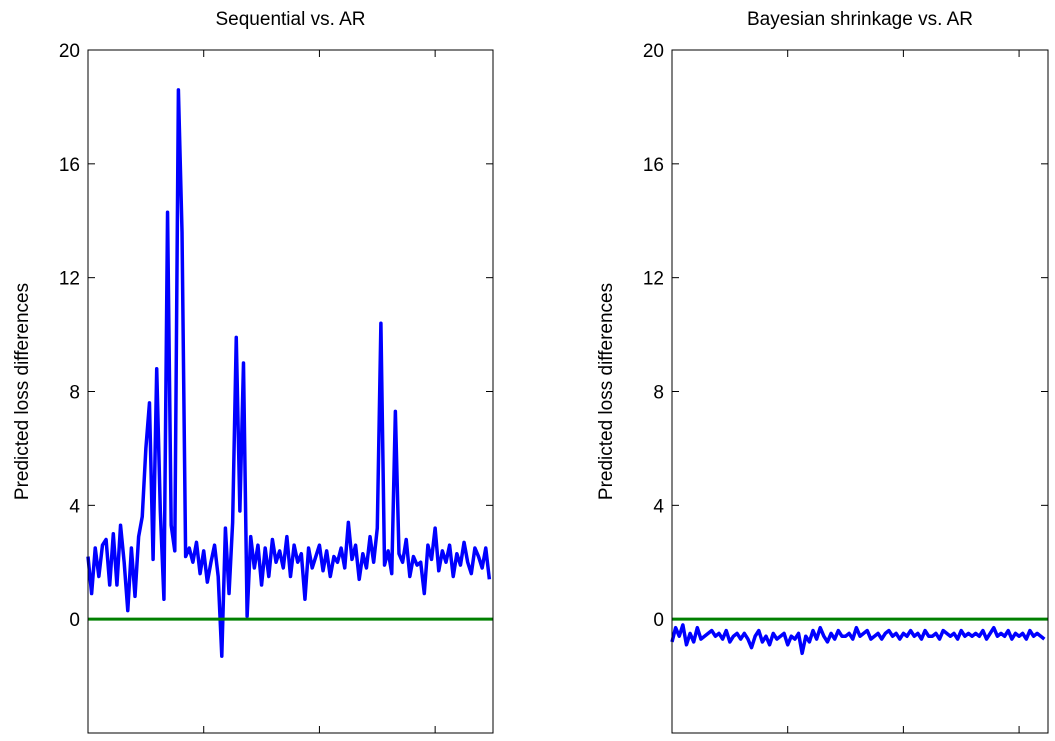 The width and height of the screenshot is (1055, 741). What do you see at coordinates (291, 19) in the screenshot?
I see `chart-title: Sequential vs. AR` at bounding box center [291, 19].